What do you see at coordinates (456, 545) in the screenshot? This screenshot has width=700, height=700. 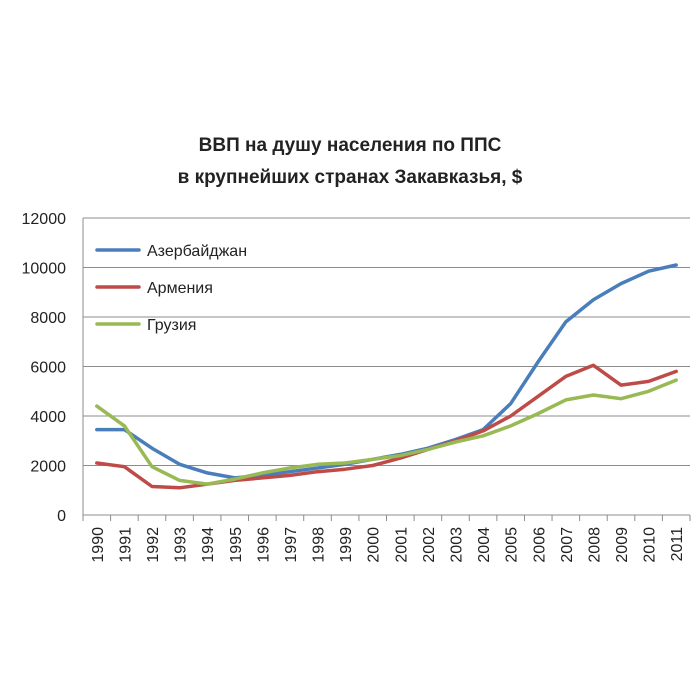 I see `x-tick-label: 2003` at bounding box center [456, 545].